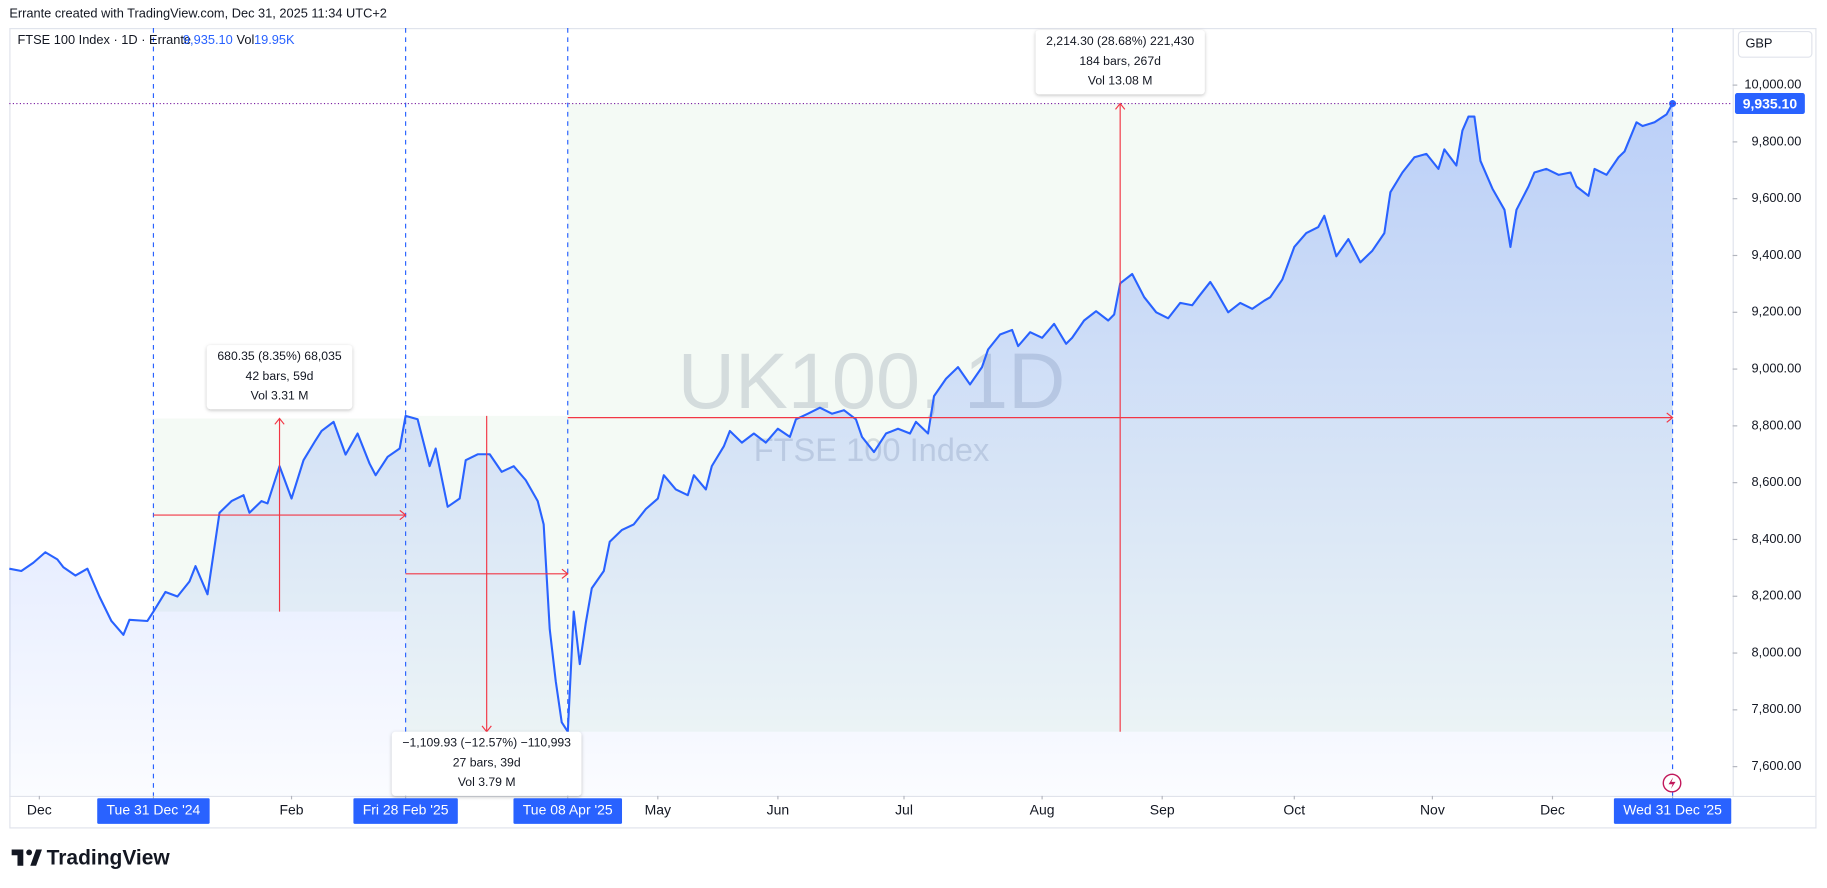  What do you see at coordinates (109, 857) in the screenshot?
I see `brand: TradingView` at bounding box center [109, 857].